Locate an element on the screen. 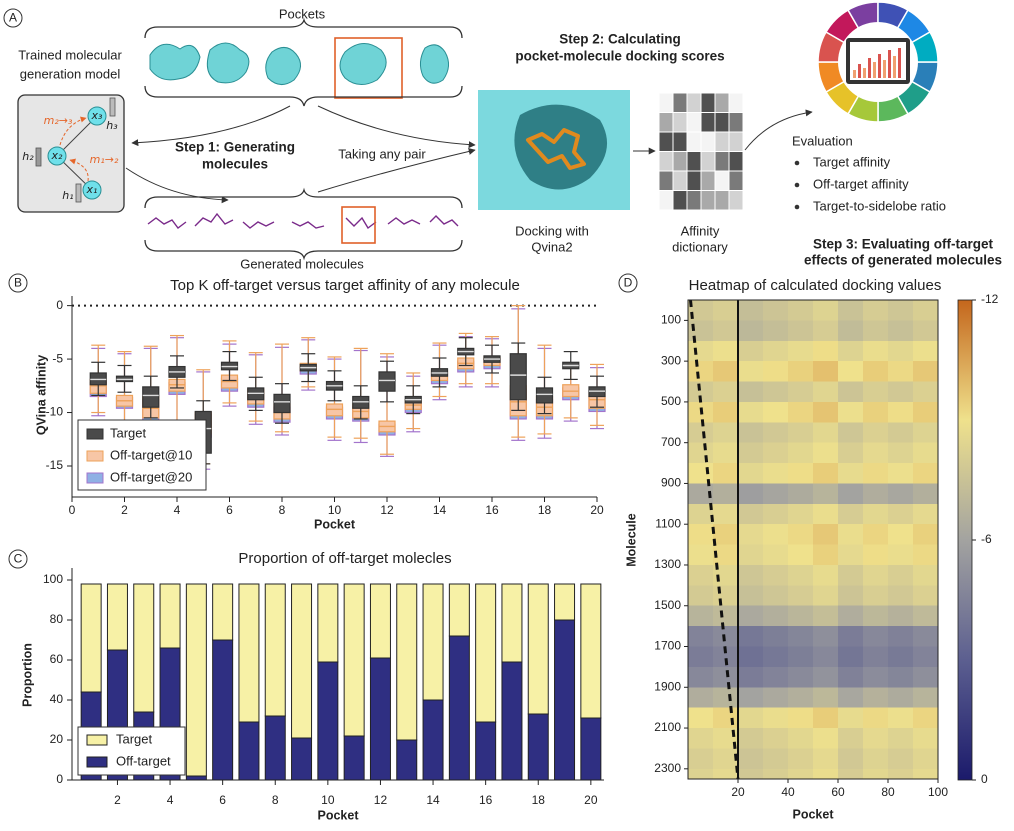  molecule is located at coordinates (167, 223).